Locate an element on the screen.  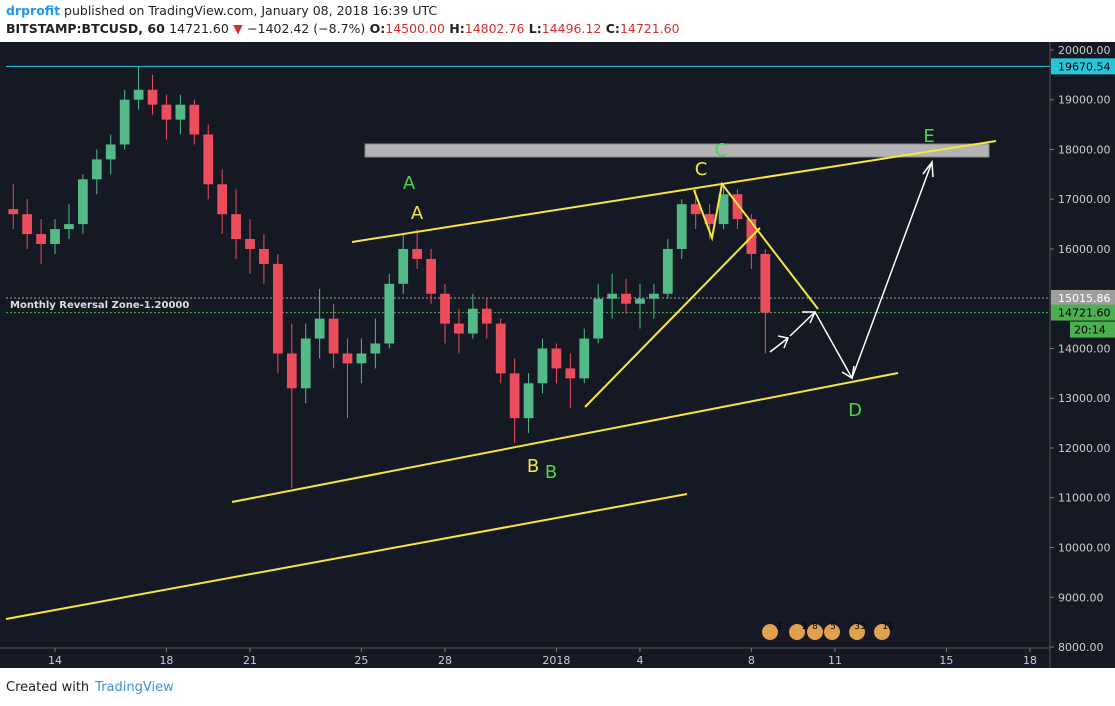
wave-label: E is located at coordinates (928, 136).